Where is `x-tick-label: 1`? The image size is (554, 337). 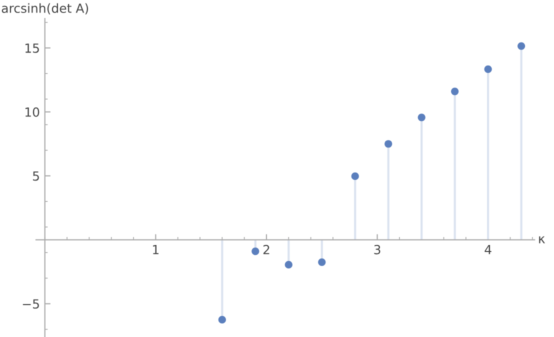 x-tick-label: 1 is located at coordinates (155, 249).